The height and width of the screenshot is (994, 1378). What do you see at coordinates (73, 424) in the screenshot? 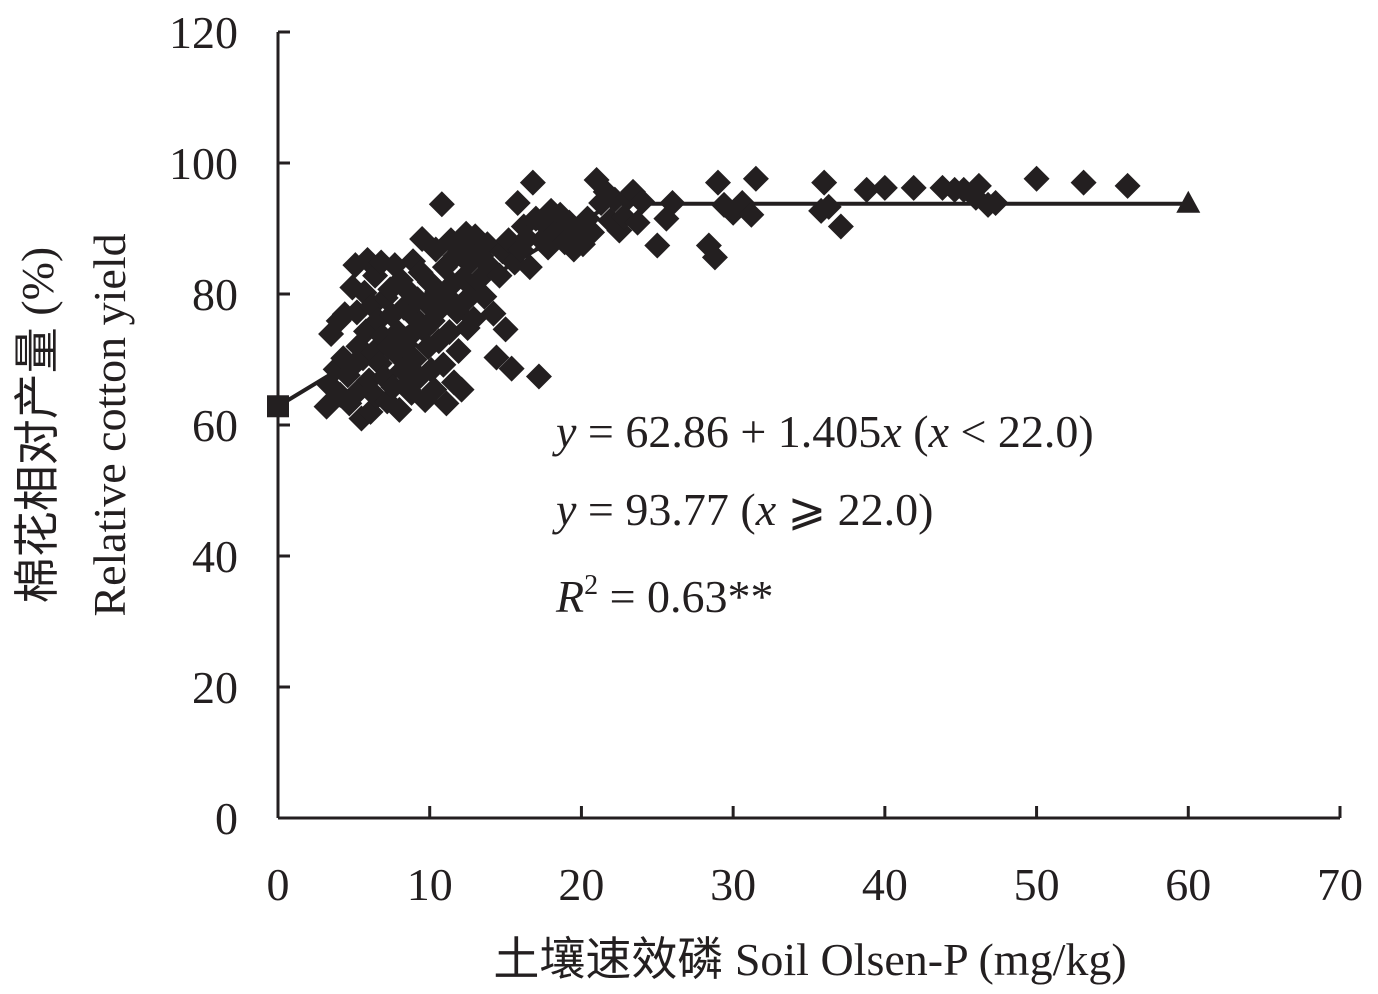
I see `y-axis-title: Relative cotton yield 棉花相对产量 (%)` at bounding box center [73, 424].